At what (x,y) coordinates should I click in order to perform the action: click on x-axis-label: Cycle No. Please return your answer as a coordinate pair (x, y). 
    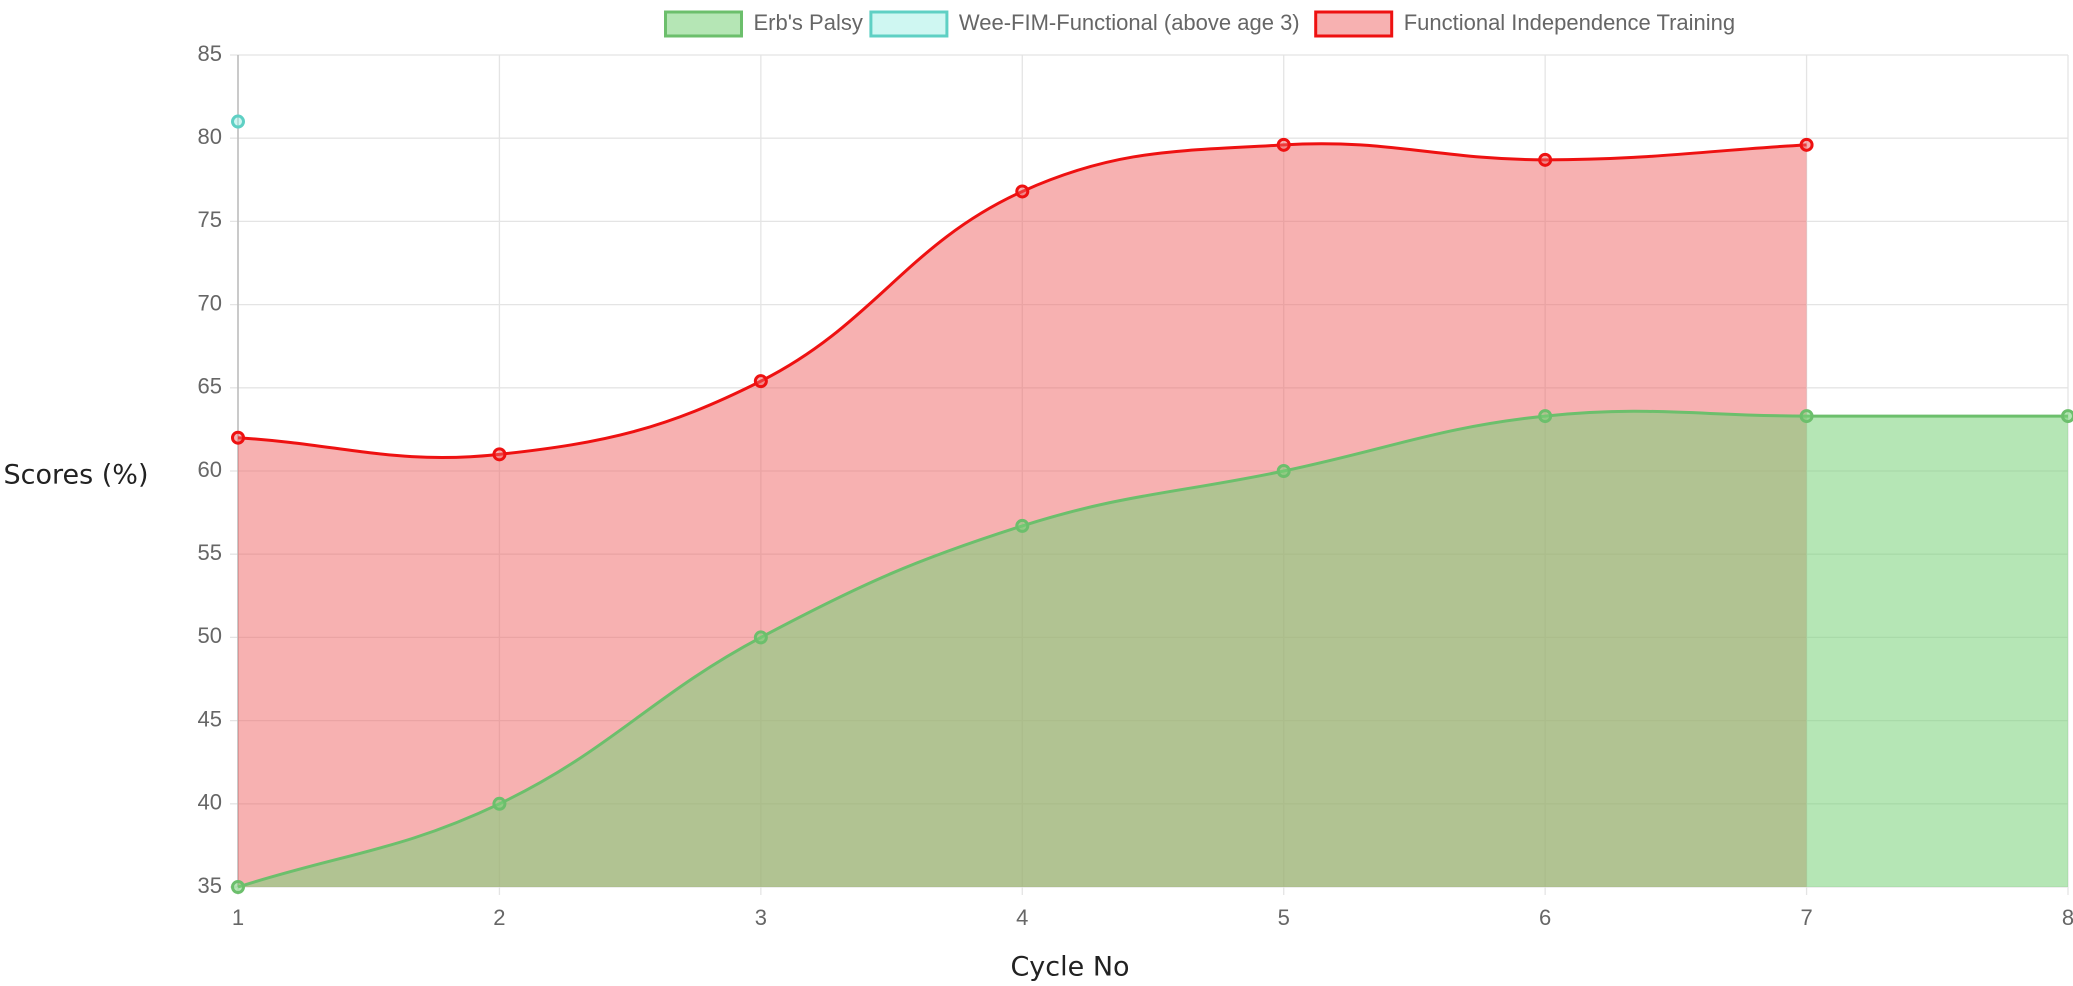
    Looking at the image, I should click on (1069, 967).